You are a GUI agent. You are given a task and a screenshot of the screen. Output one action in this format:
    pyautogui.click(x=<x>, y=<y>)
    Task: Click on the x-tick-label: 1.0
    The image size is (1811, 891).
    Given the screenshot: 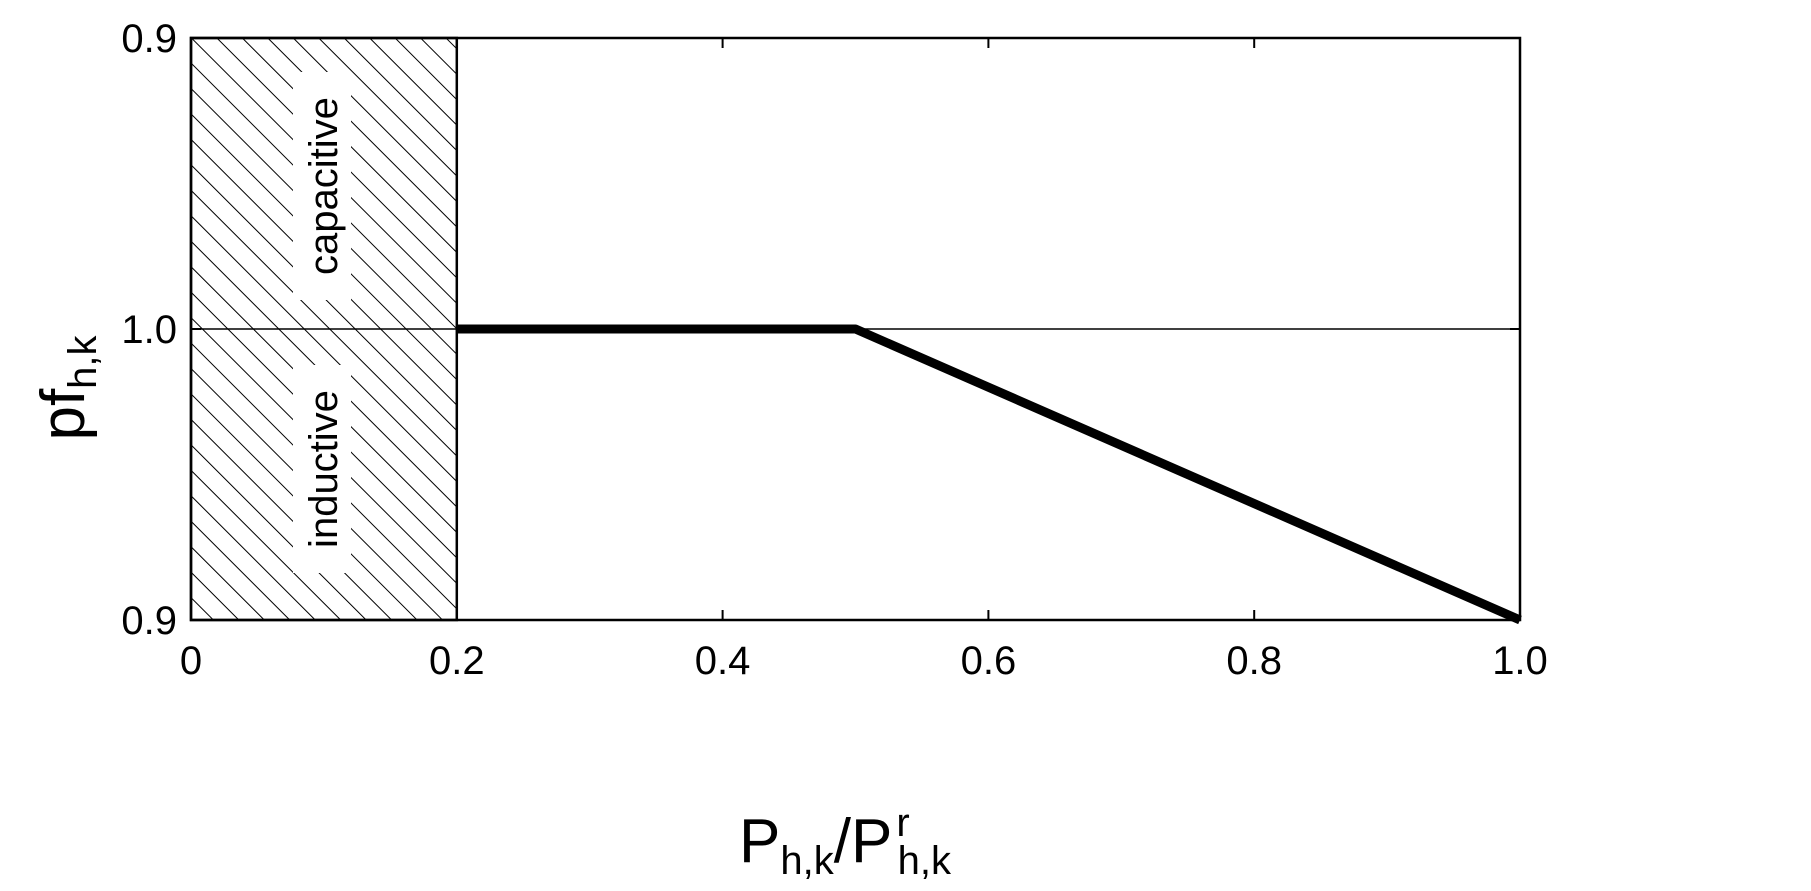 What is the action you would take?
    pyautogui.click(x=1520, y=661)
    